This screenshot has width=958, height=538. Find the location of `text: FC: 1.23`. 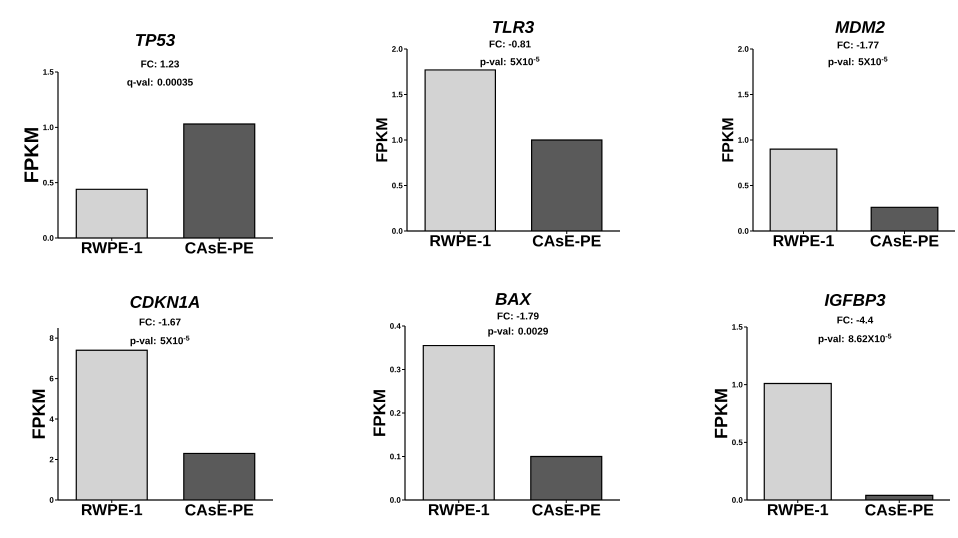

text: FC: 1.23 is located at coordinates (160, 64).